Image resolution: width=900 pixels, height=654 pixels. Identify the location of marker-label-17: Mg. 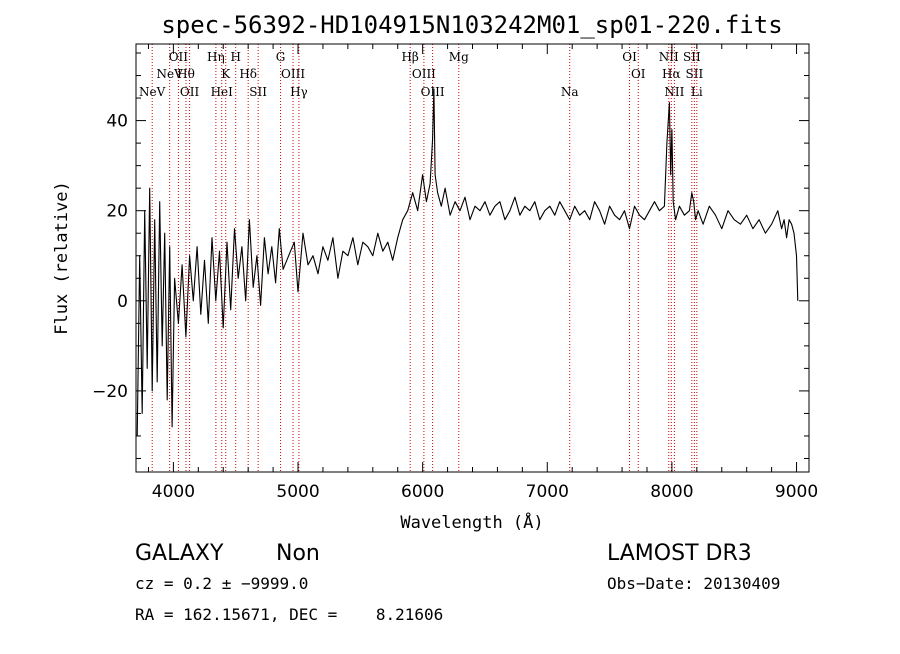
(459, 57).